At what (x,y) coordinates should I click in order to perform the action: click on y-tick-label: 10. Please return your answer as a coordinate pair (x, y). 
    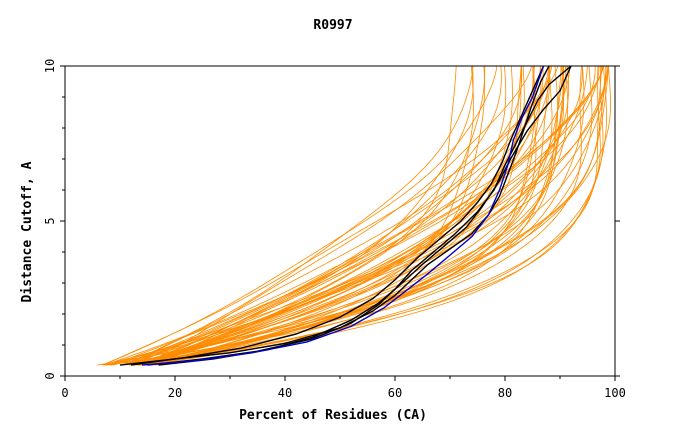
    Looking at the image, I should click on (50, 66).